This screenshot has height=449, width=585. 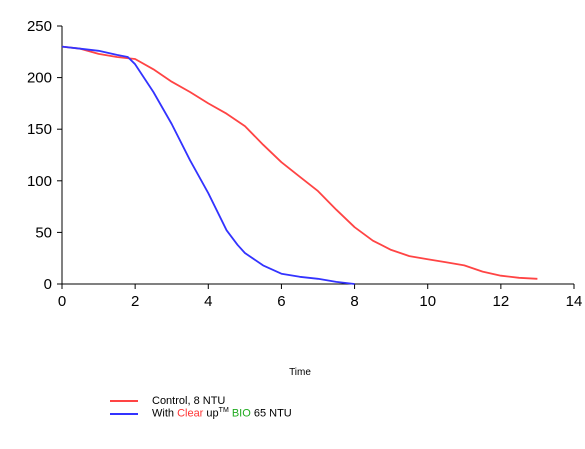 What do you see at coordinates (189, 400) in the screenshot?
I see `legend-label-control: Control, 8 NTU` at bounding box center [189, 400].